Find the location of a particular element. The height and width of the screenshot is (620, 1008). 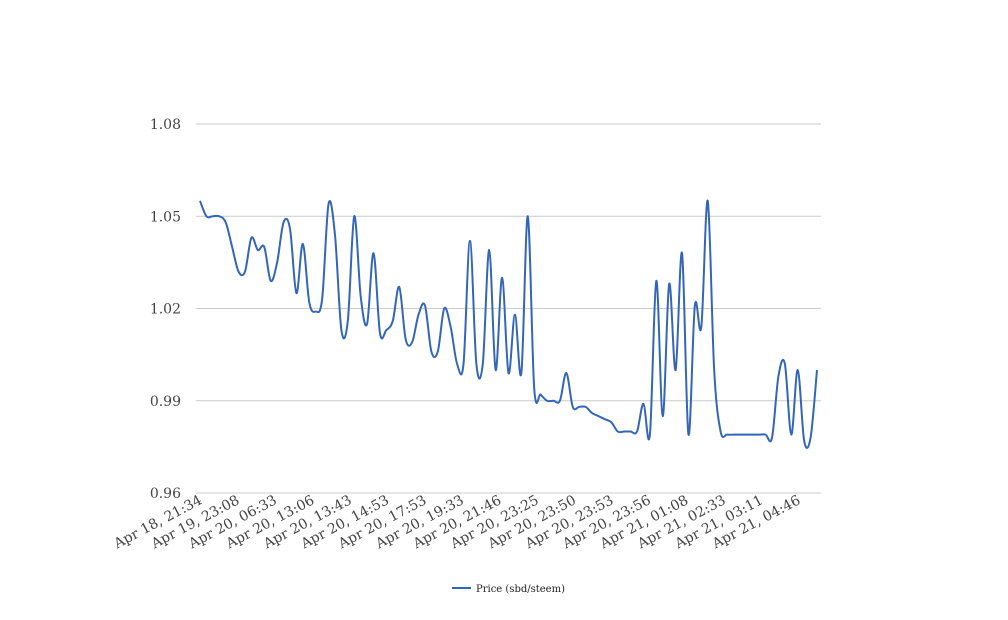

y-tick-label: 1.05 is located at coordinates (165, 217).